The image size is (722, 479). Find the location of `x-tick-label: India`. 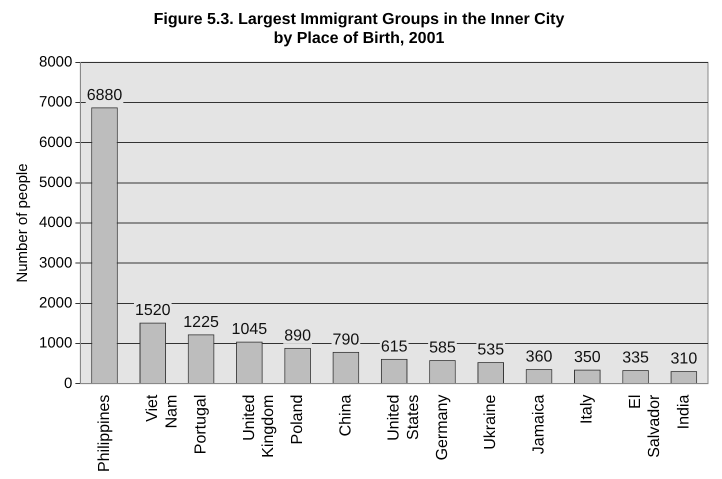

x-tick-label: India is located at coordinates (683, 412).